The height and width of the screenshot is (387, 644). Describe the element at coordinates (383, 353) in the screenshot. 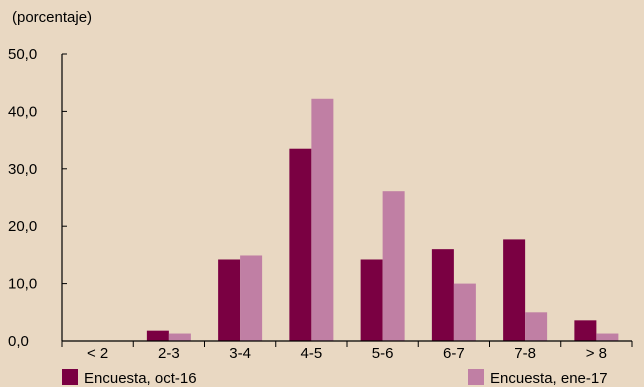

I see `x-tick-label: 5-6` at that location.